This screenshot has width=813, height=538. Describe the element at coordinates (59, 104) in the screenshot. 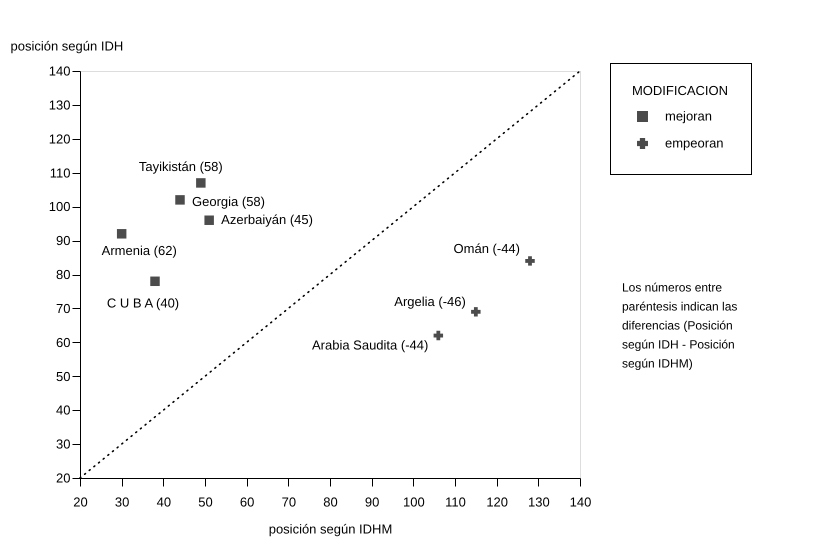

I see `y-tick-label: 130` at that location.